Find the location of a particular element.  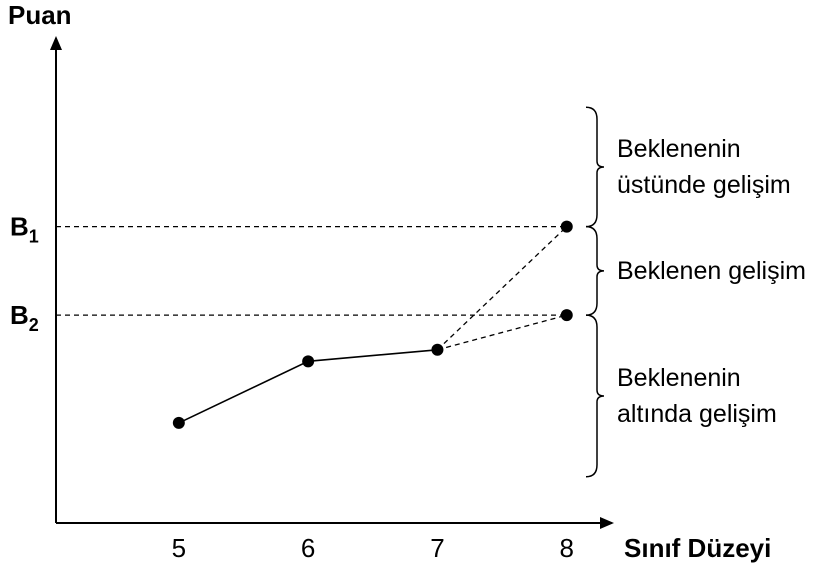

y-axis-title: Puan is located at coordinates (40, 15).